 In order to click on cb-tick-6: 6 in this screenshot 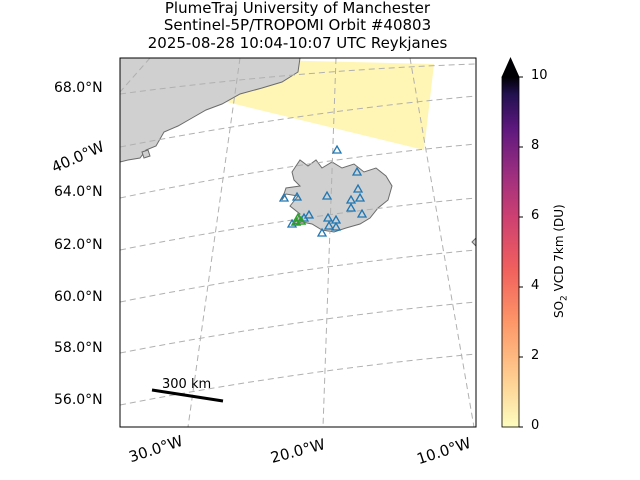, I will do `click(535, 215)`.